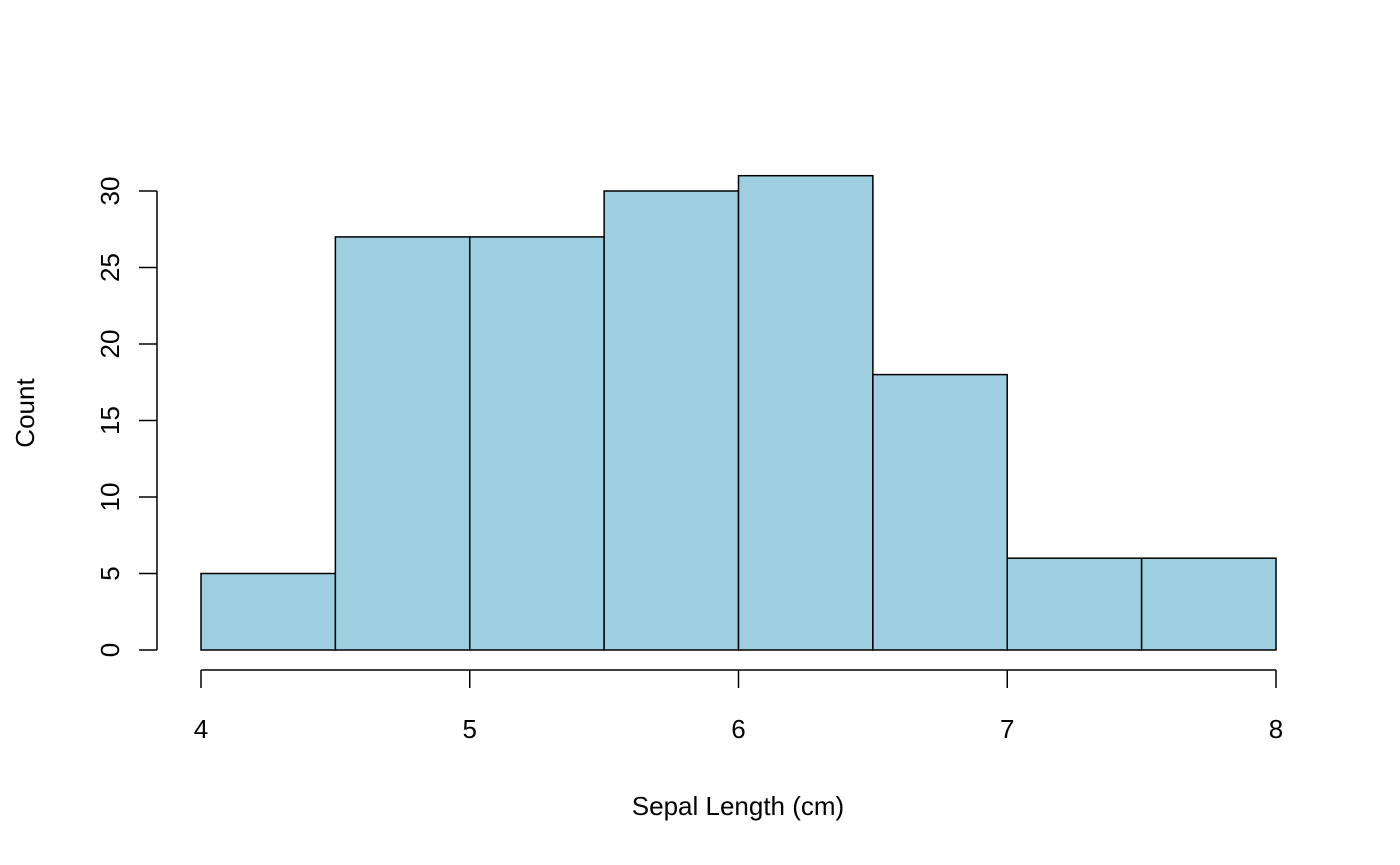 This screenshot has height=865, width=1400. Describe the element at coordinates (470, 729) in the screenshot. I see `x-tick-label: 5` at that location.